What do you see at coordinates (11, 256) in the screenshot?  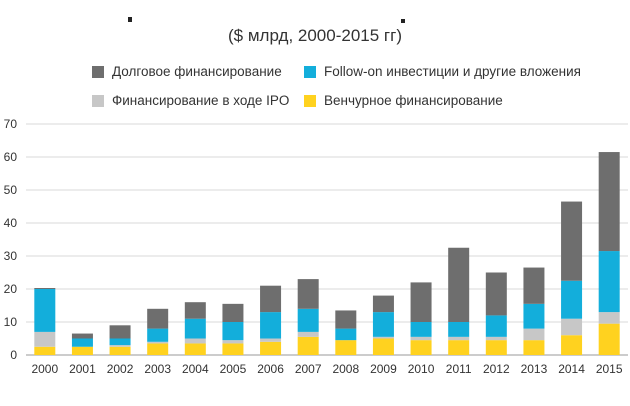 I see `y-tick-label: 30` at bounding box center [11, 256].